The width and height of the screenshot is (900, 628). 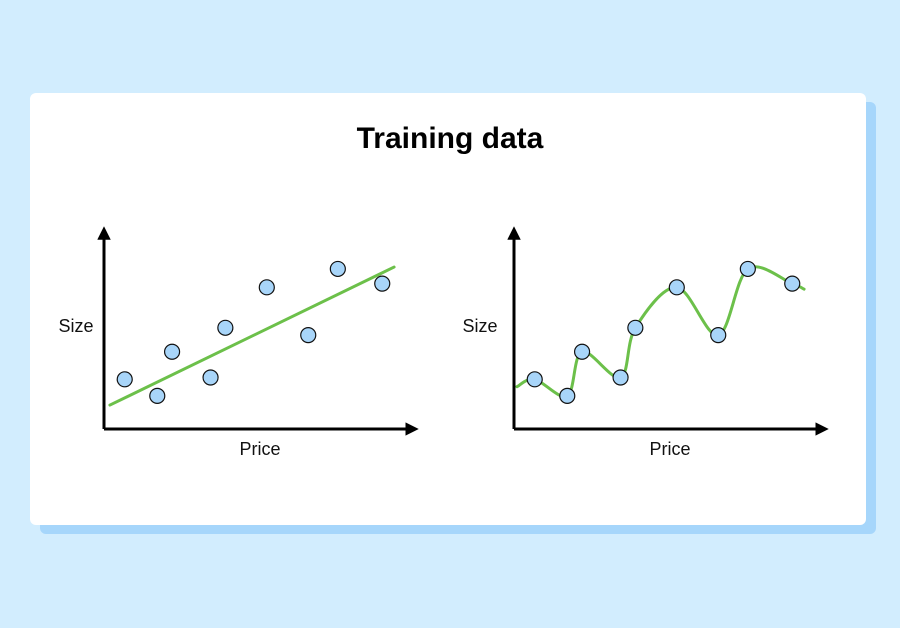 I want to click on page-title: Training data, so click(x=450, y=138).